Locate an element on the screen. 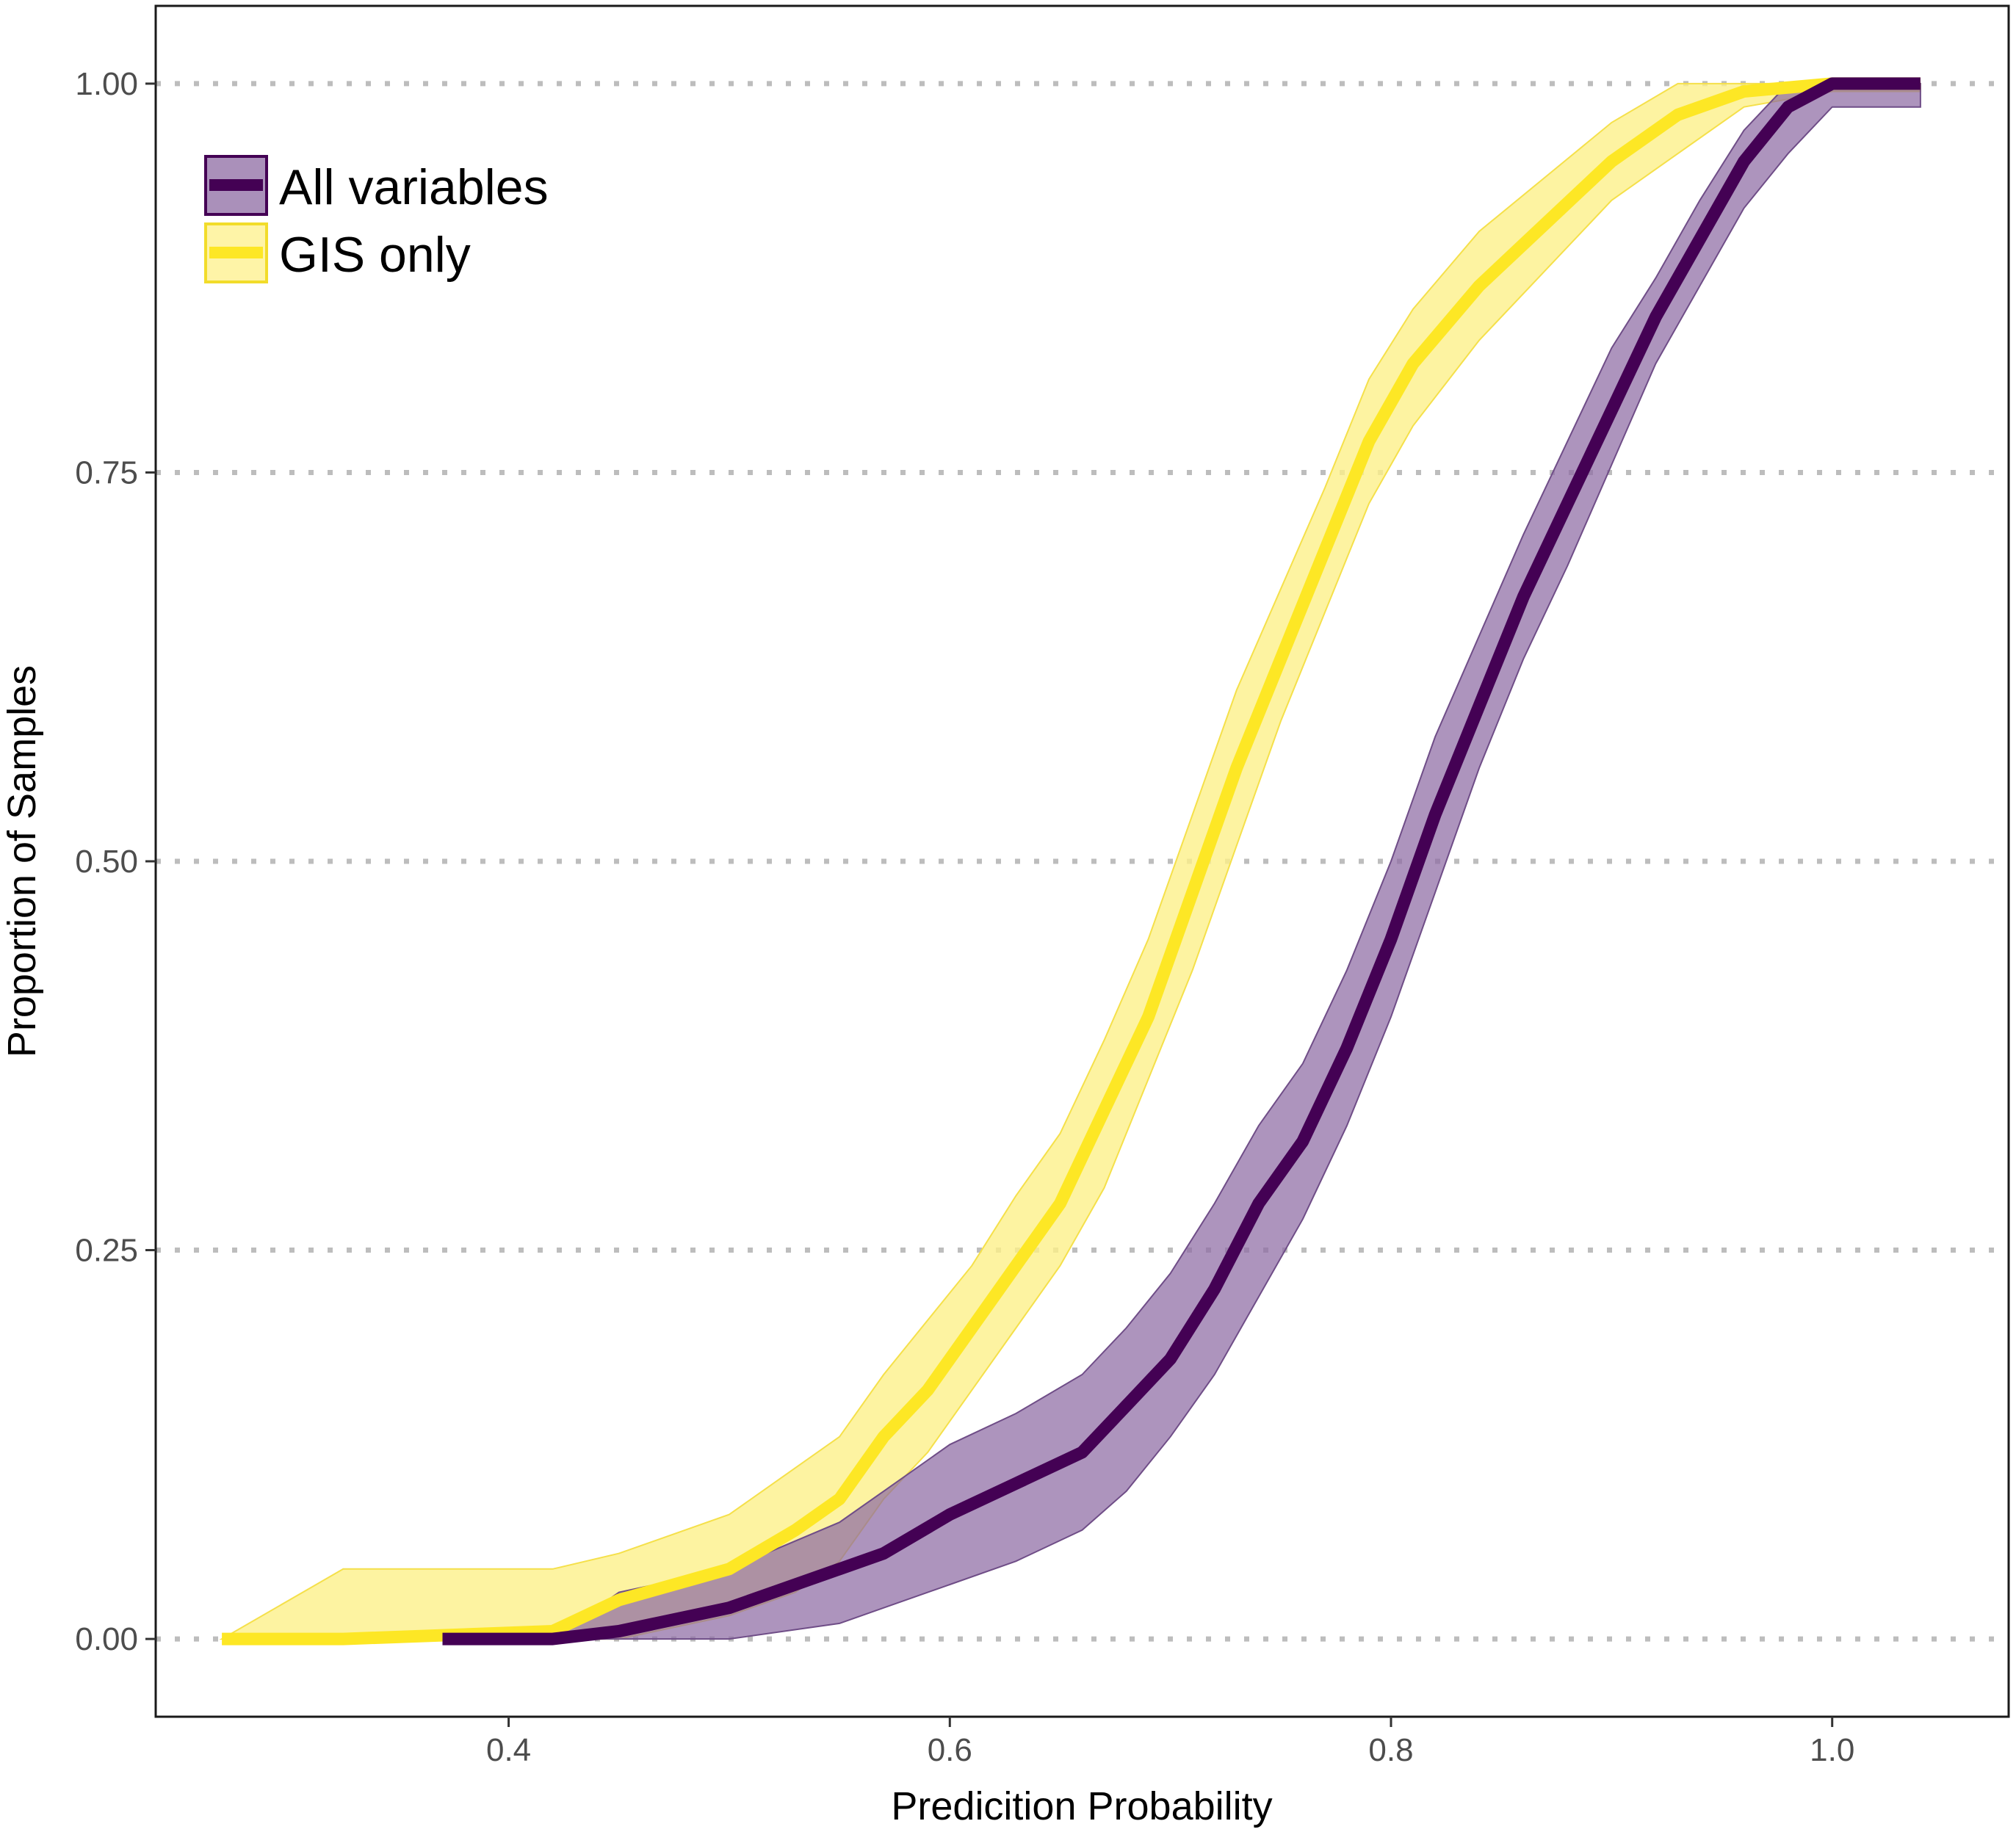  x-tick-label-0.6: 0.6 is located at coordinates (950, 1750).